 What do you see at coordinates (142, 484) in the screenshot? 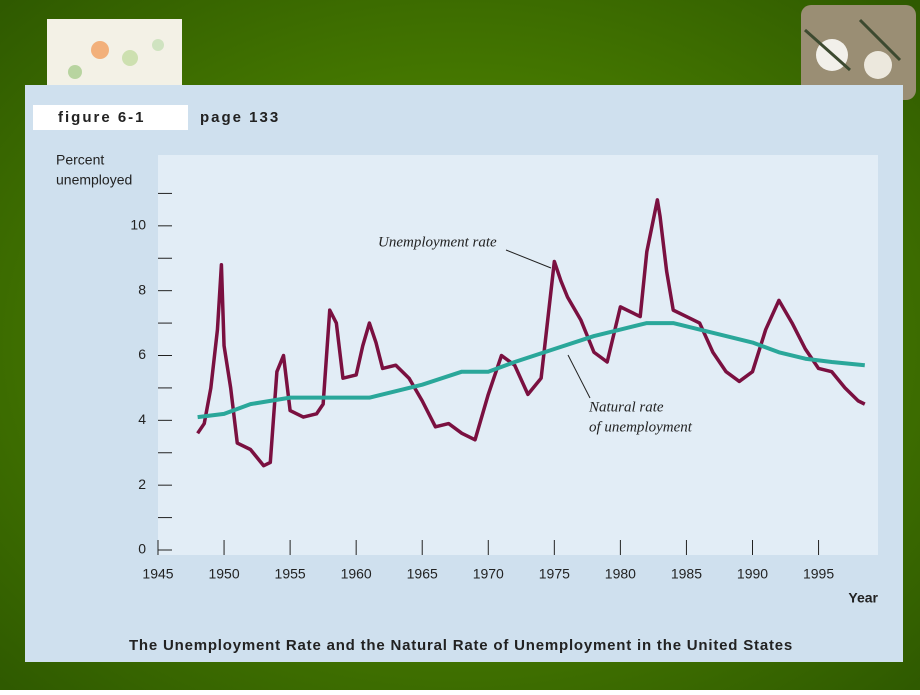
I see `y-tick-label: 2` at bounding box center [142, 484].